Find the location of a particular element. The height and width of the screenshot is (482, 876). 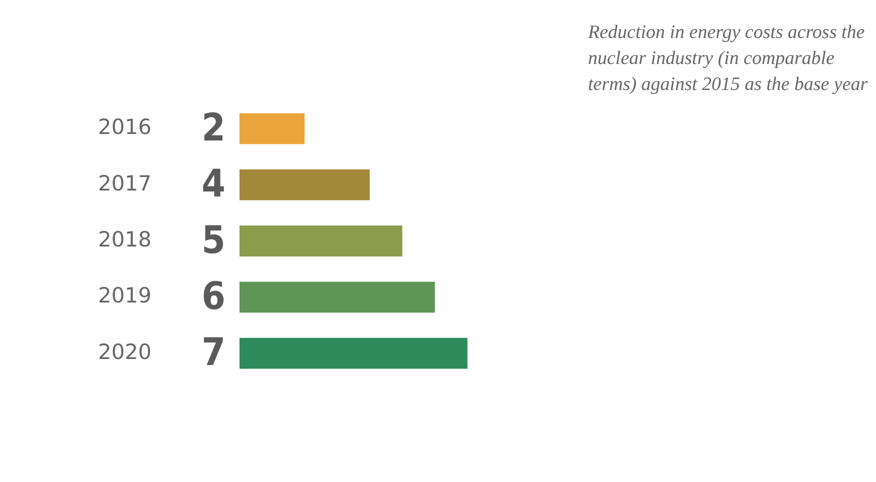

data-label: 6 is located at coordinates (214, 296).